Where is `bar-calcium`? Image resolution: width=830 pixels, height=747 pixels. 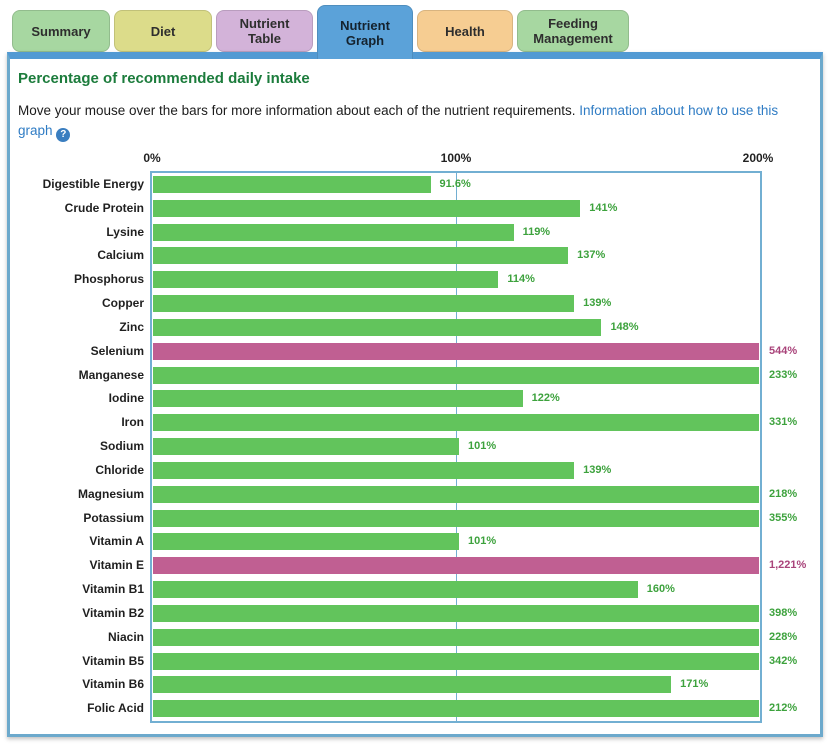
bar-calcium is located at coordinates (361, 256).